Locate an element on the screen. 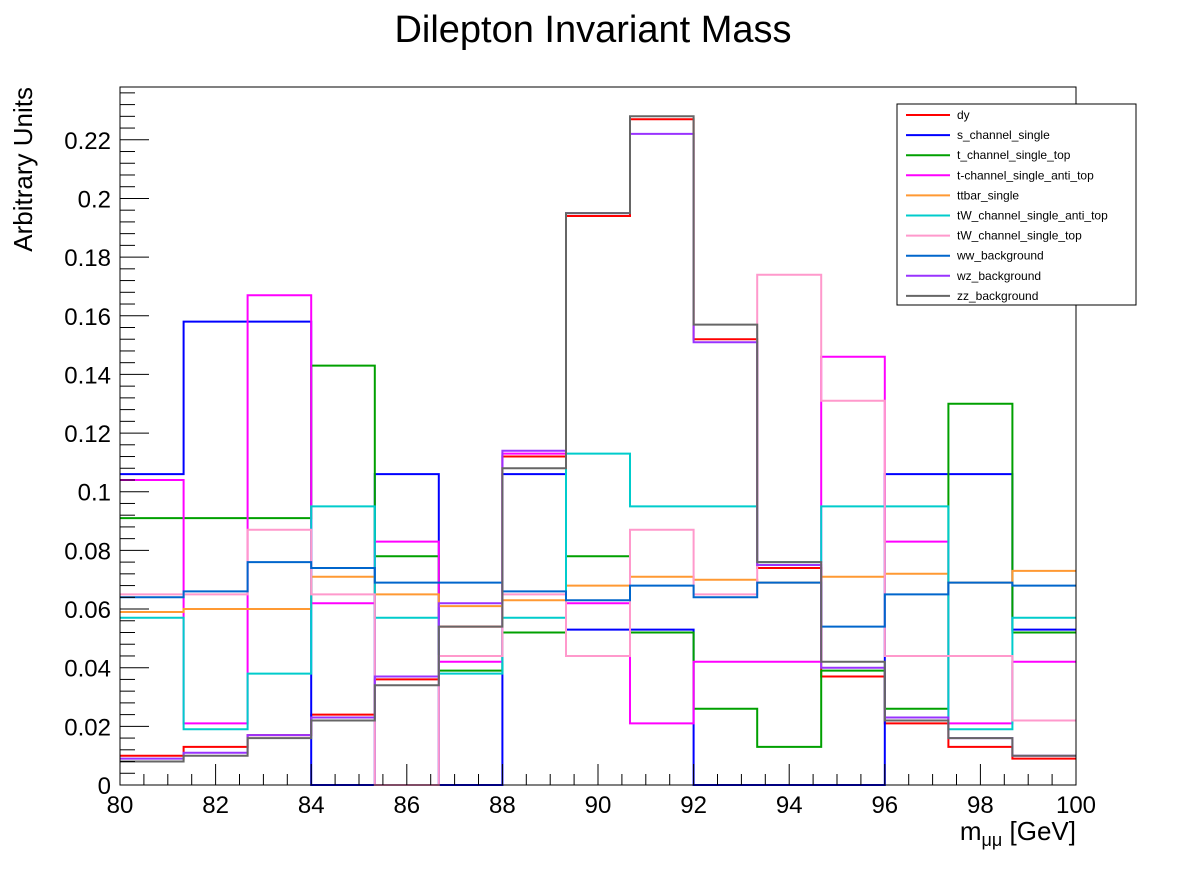  y-tick-label: 0.02 is located at coordinates (87, 727).